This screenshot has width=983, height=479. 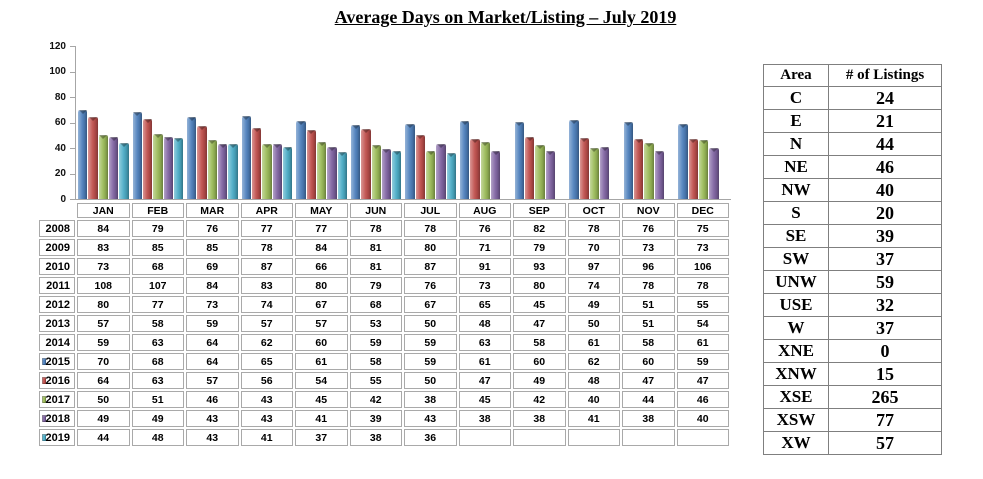 I want to click on value-cell: 97, so click(x=593, y=266).